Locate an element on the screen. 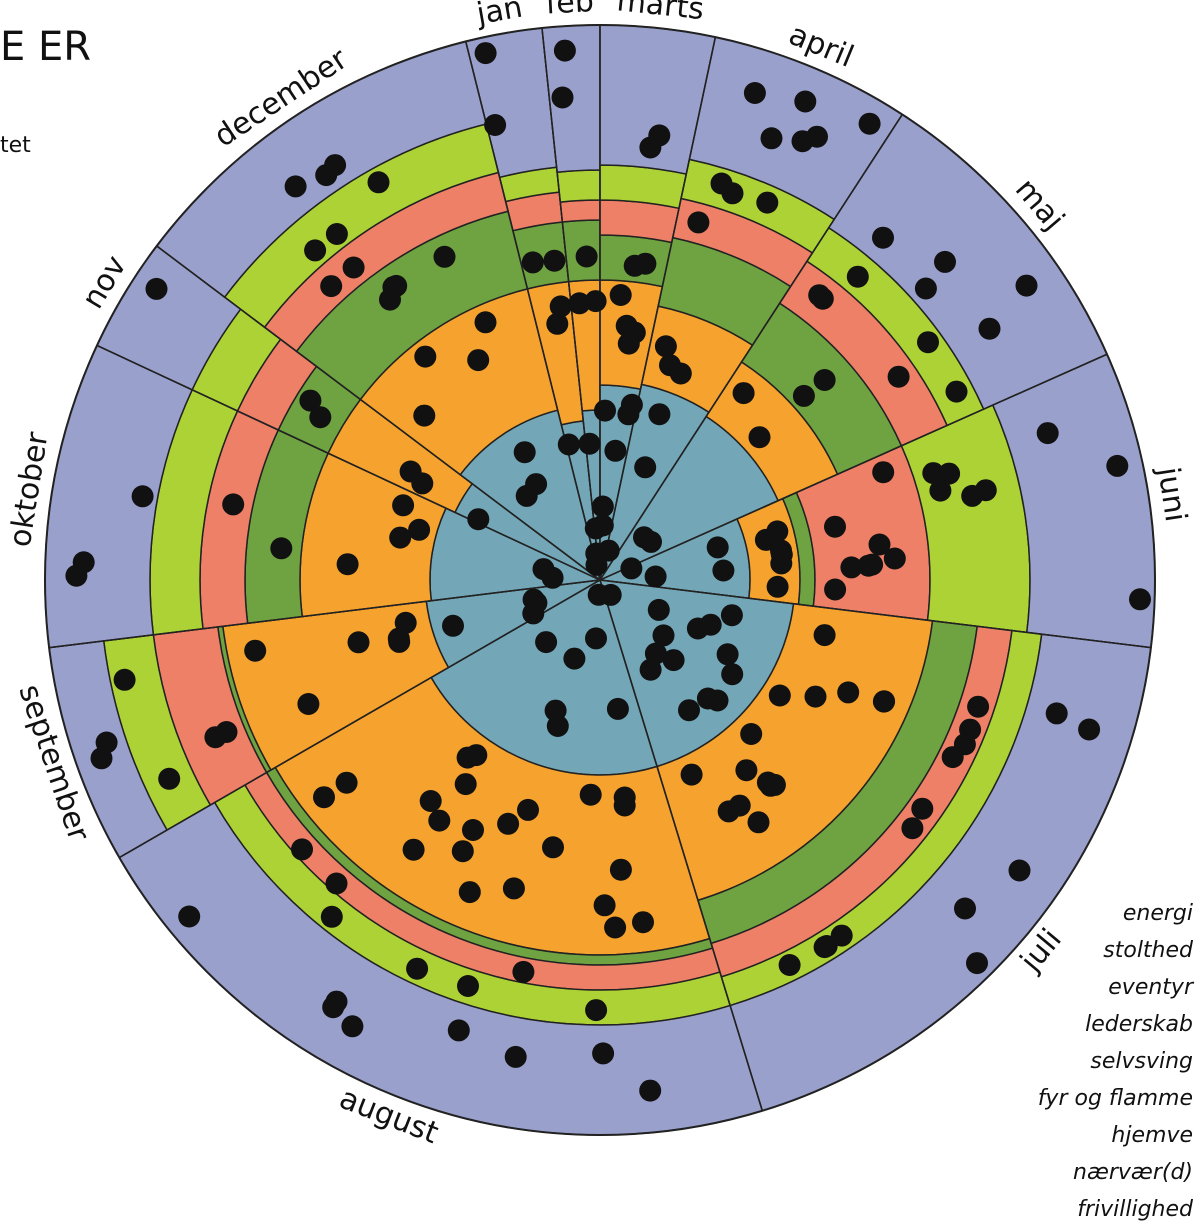 The height and width of the screenshot is (1227, 1197). legend-item: eventyr is located at coordinates (1151, 987).